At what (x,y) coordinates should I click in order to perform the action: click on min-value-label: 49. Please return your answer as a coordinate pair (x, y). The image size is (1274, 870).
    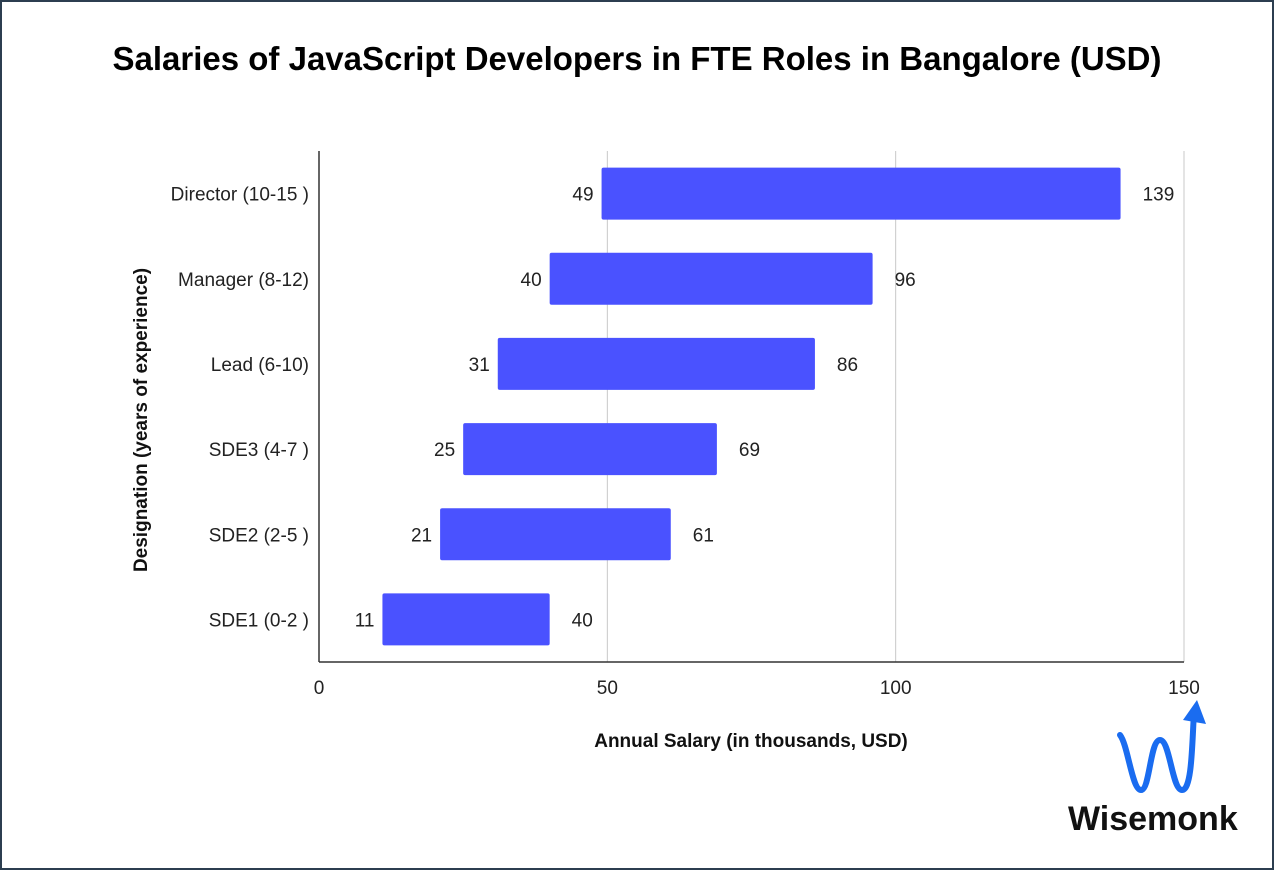
    Looking at the image, I should click on (582, 195).